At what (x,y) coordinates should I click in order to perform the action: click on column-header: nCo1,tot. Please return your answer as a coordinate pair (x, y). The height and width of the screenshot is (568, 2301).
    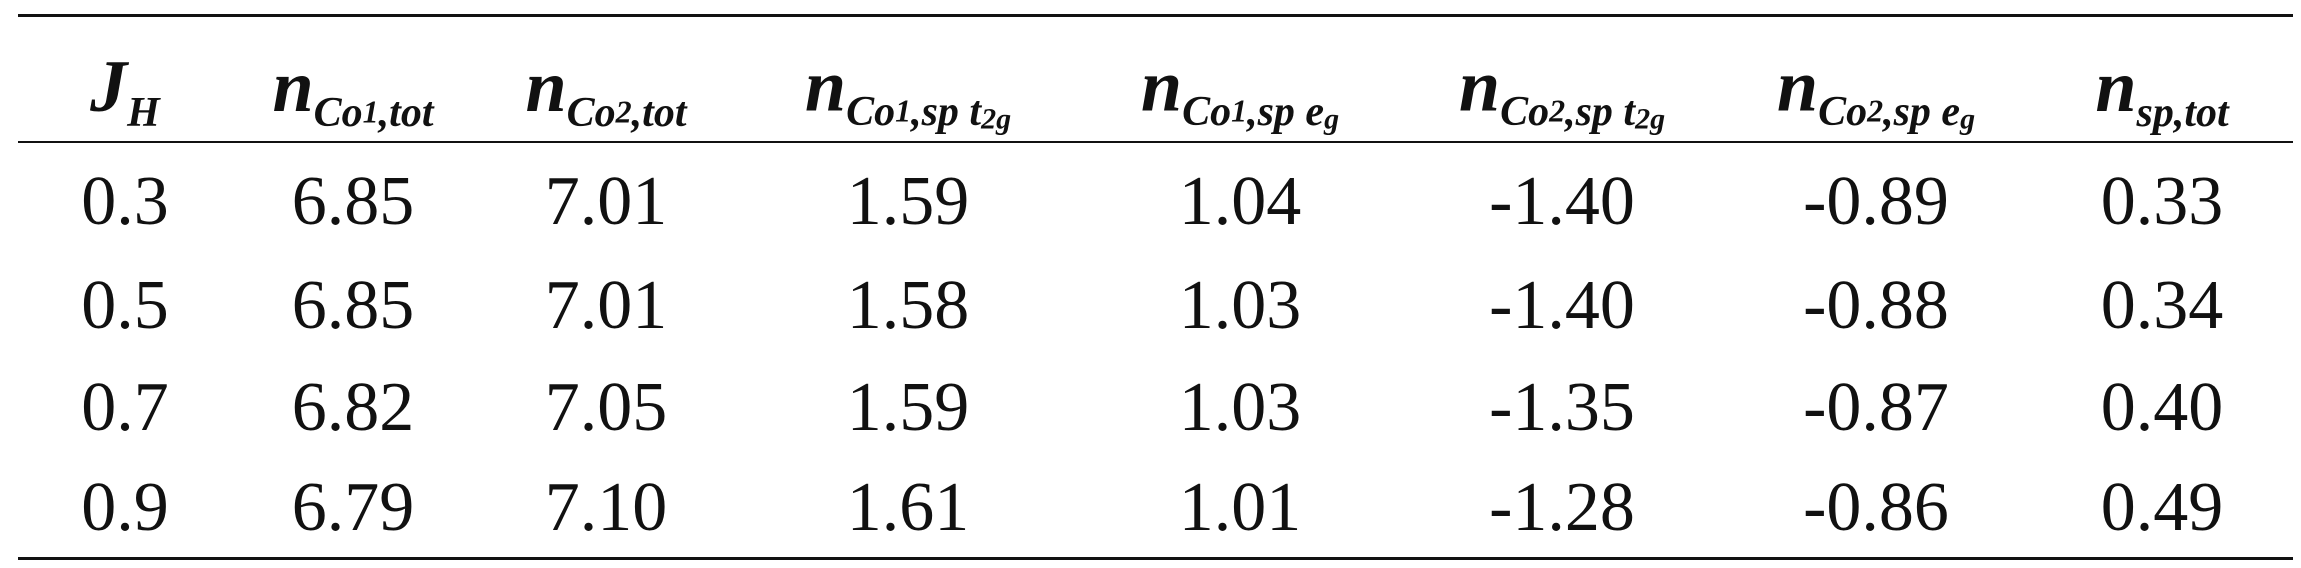
    Looking at the image, I should click on (352, 92).